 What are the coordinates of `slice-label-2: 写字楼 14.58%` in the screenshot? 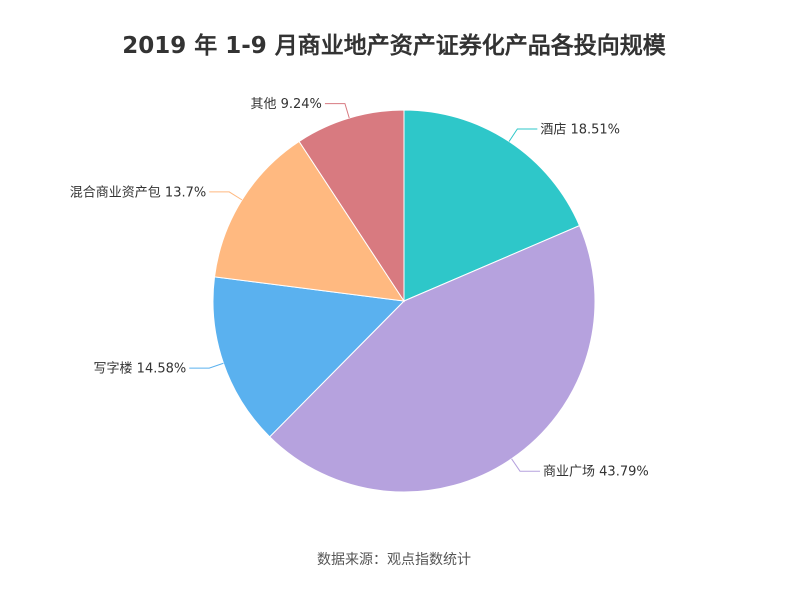 It's located at (140, 369).